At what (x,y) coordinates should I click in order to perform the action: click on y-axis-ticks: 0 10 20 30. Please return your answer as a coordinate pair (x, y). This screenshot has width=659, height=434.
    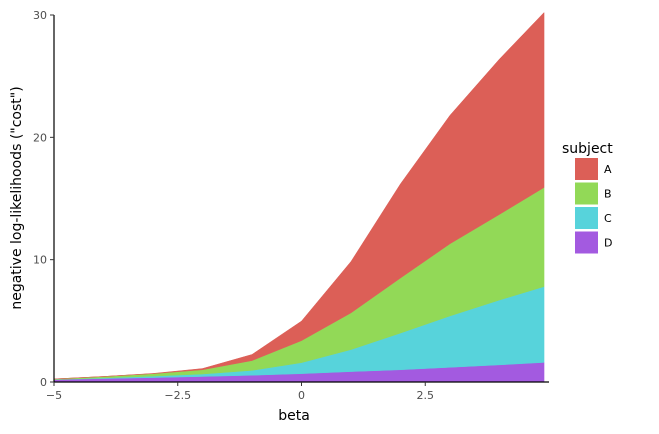
    Looking at the image, I should click on (43, 199).